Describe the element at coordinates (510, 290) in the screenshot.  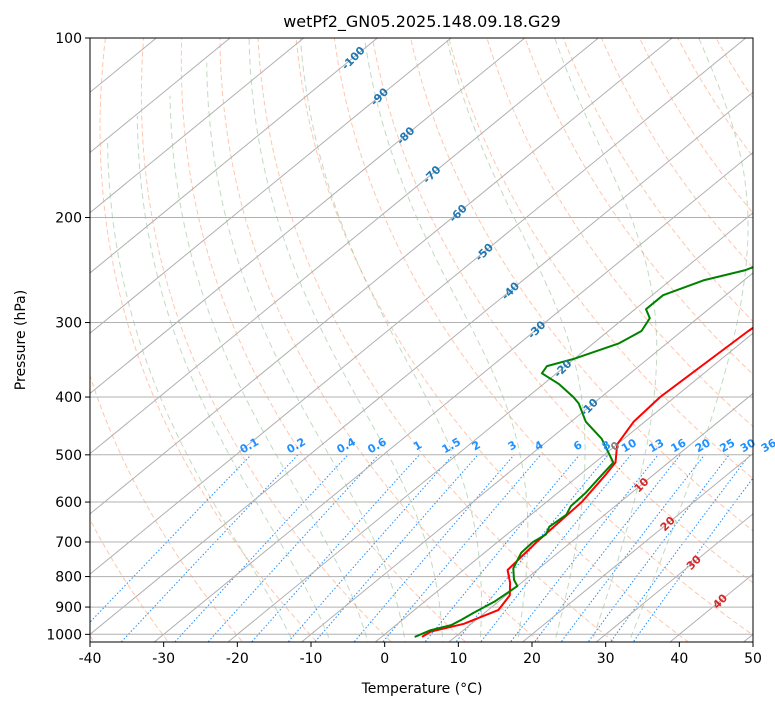
I see `isotherm-label: -40` at that location.